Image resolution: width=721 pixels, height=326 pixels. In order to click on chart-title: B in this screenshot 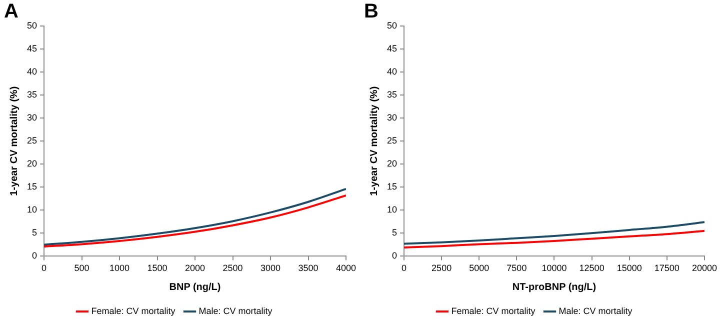, I will do `click(371, 11)`.